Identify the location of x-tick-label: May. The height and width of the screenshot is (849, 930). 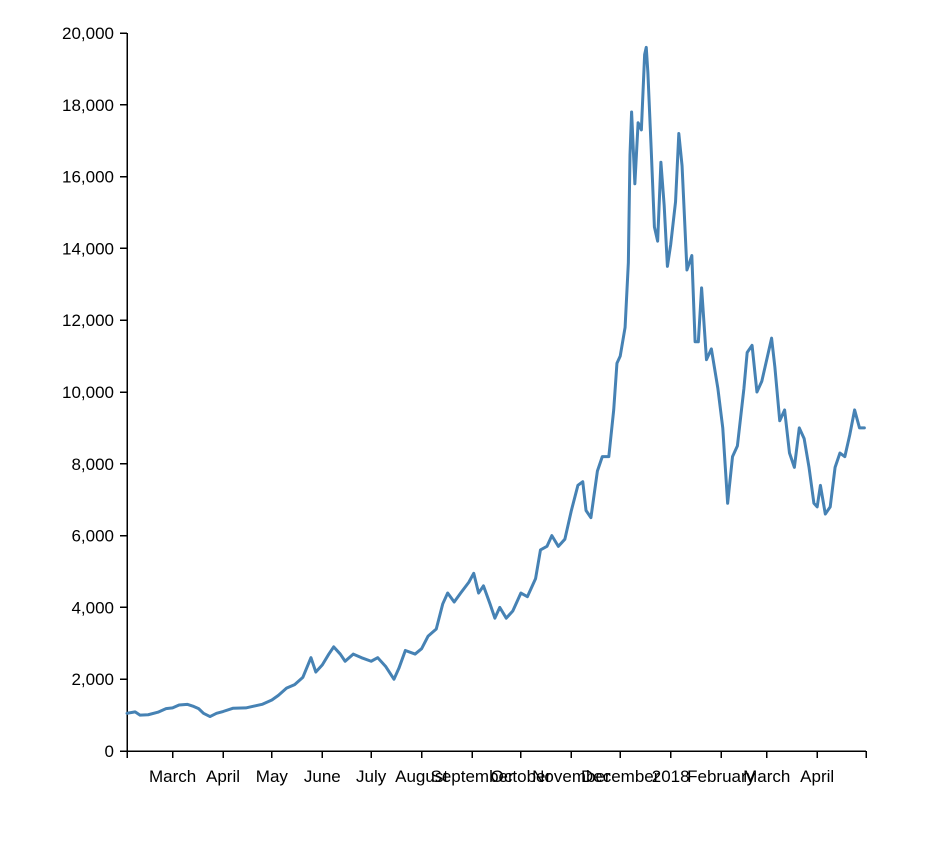
(272, 776).